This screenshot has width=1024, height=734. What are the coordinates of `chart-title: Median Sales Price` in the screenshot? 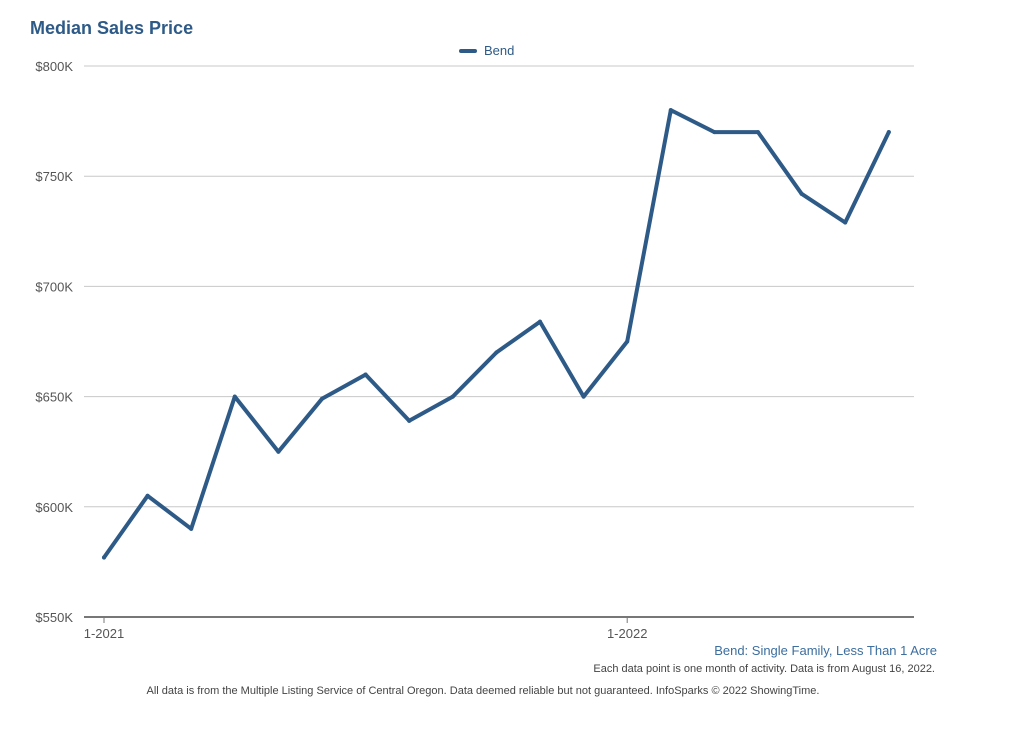 It's located at (112, 28).